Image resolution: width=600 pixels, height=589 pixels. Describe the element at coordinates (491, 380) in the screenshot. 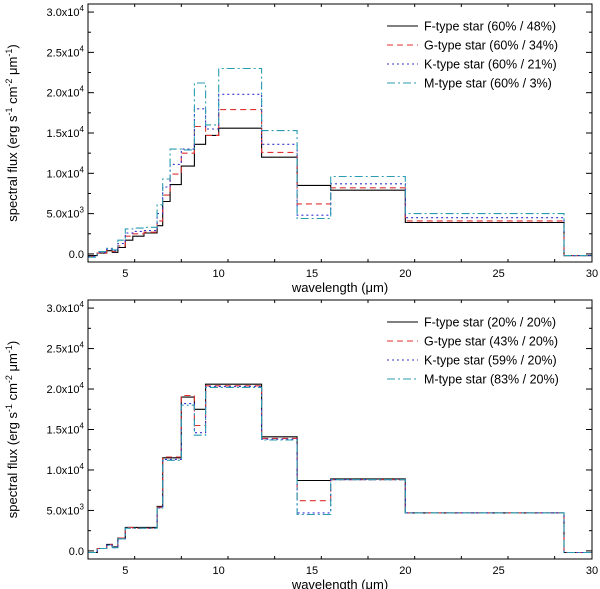

I see `legend-label-m-type: M-type star (83% / 20%)` at that location.